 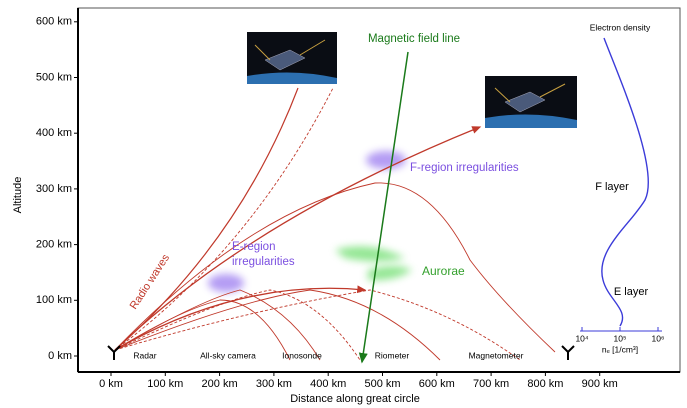 I want to click on y-tick-label: 300 km, so click(x=54, y=189).